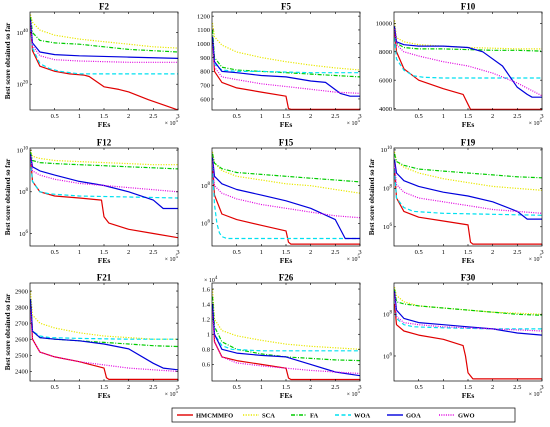 Image resolution: width=550 pixels, height=427 pixels. I want to click on y-tick-label: 2600, so click(21, 340).